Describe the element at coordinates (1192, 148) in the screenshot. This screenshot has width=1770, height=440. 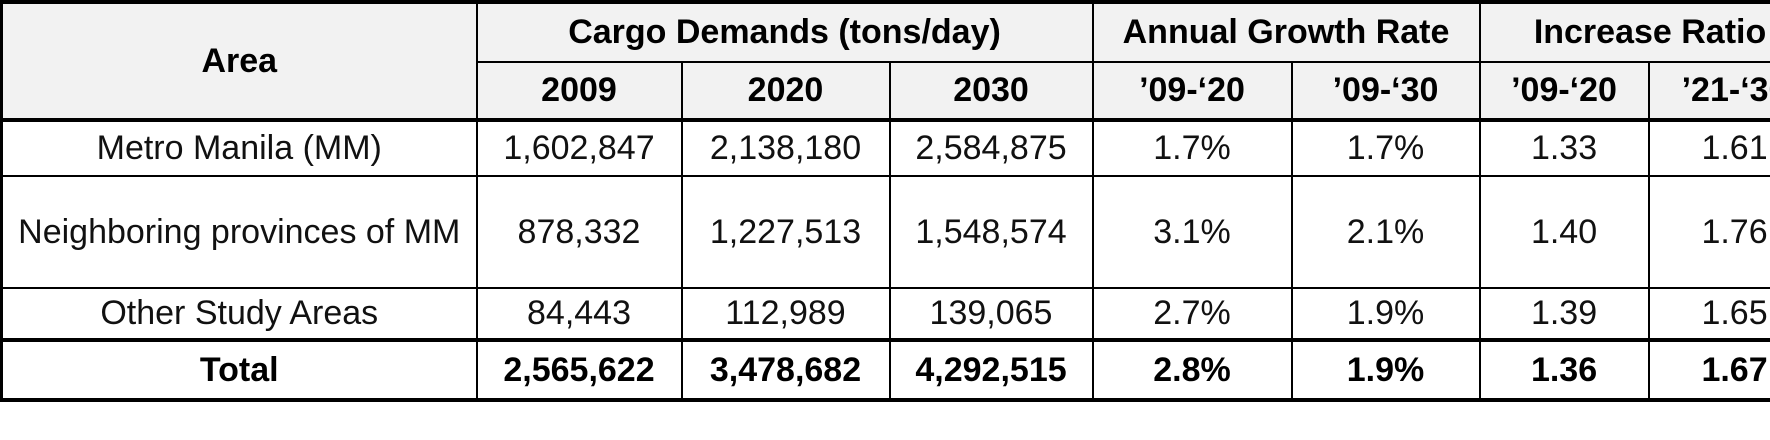
I see `cell-agr-09-20: 1.7%` at that location.